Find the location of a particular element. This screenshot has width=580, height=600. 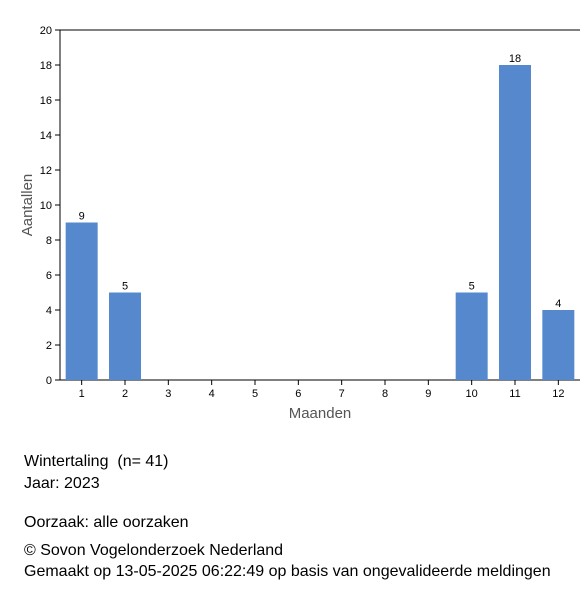

x-tick-label: 7 is located at coordinates (342, 394).